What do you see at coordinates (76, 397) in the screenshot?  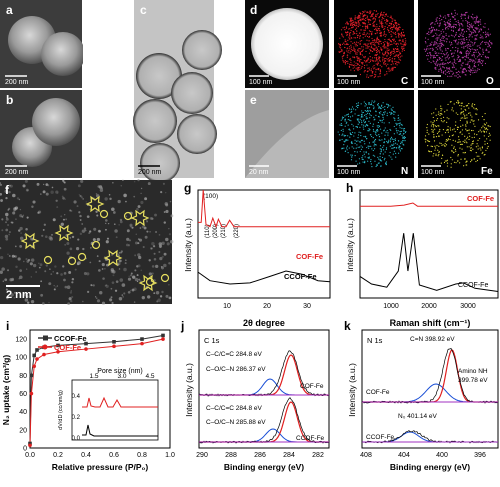 I see `inset-y-tick: 0.4` at bounding box center [76, 397].